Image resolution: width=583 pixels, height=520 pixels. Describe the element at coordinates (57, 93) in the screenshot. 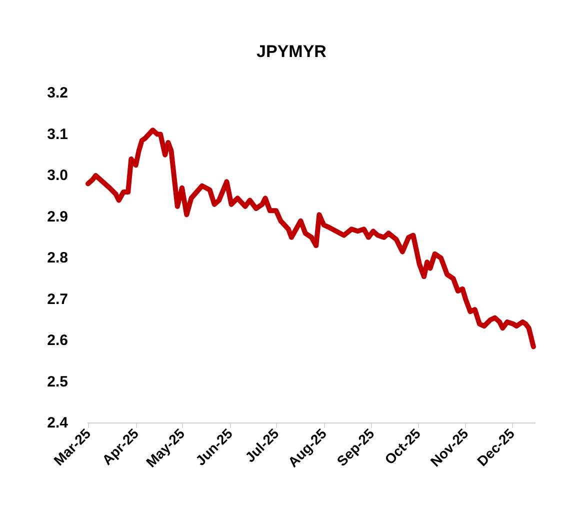

I see `y-tick-label: 3.2` at that location.